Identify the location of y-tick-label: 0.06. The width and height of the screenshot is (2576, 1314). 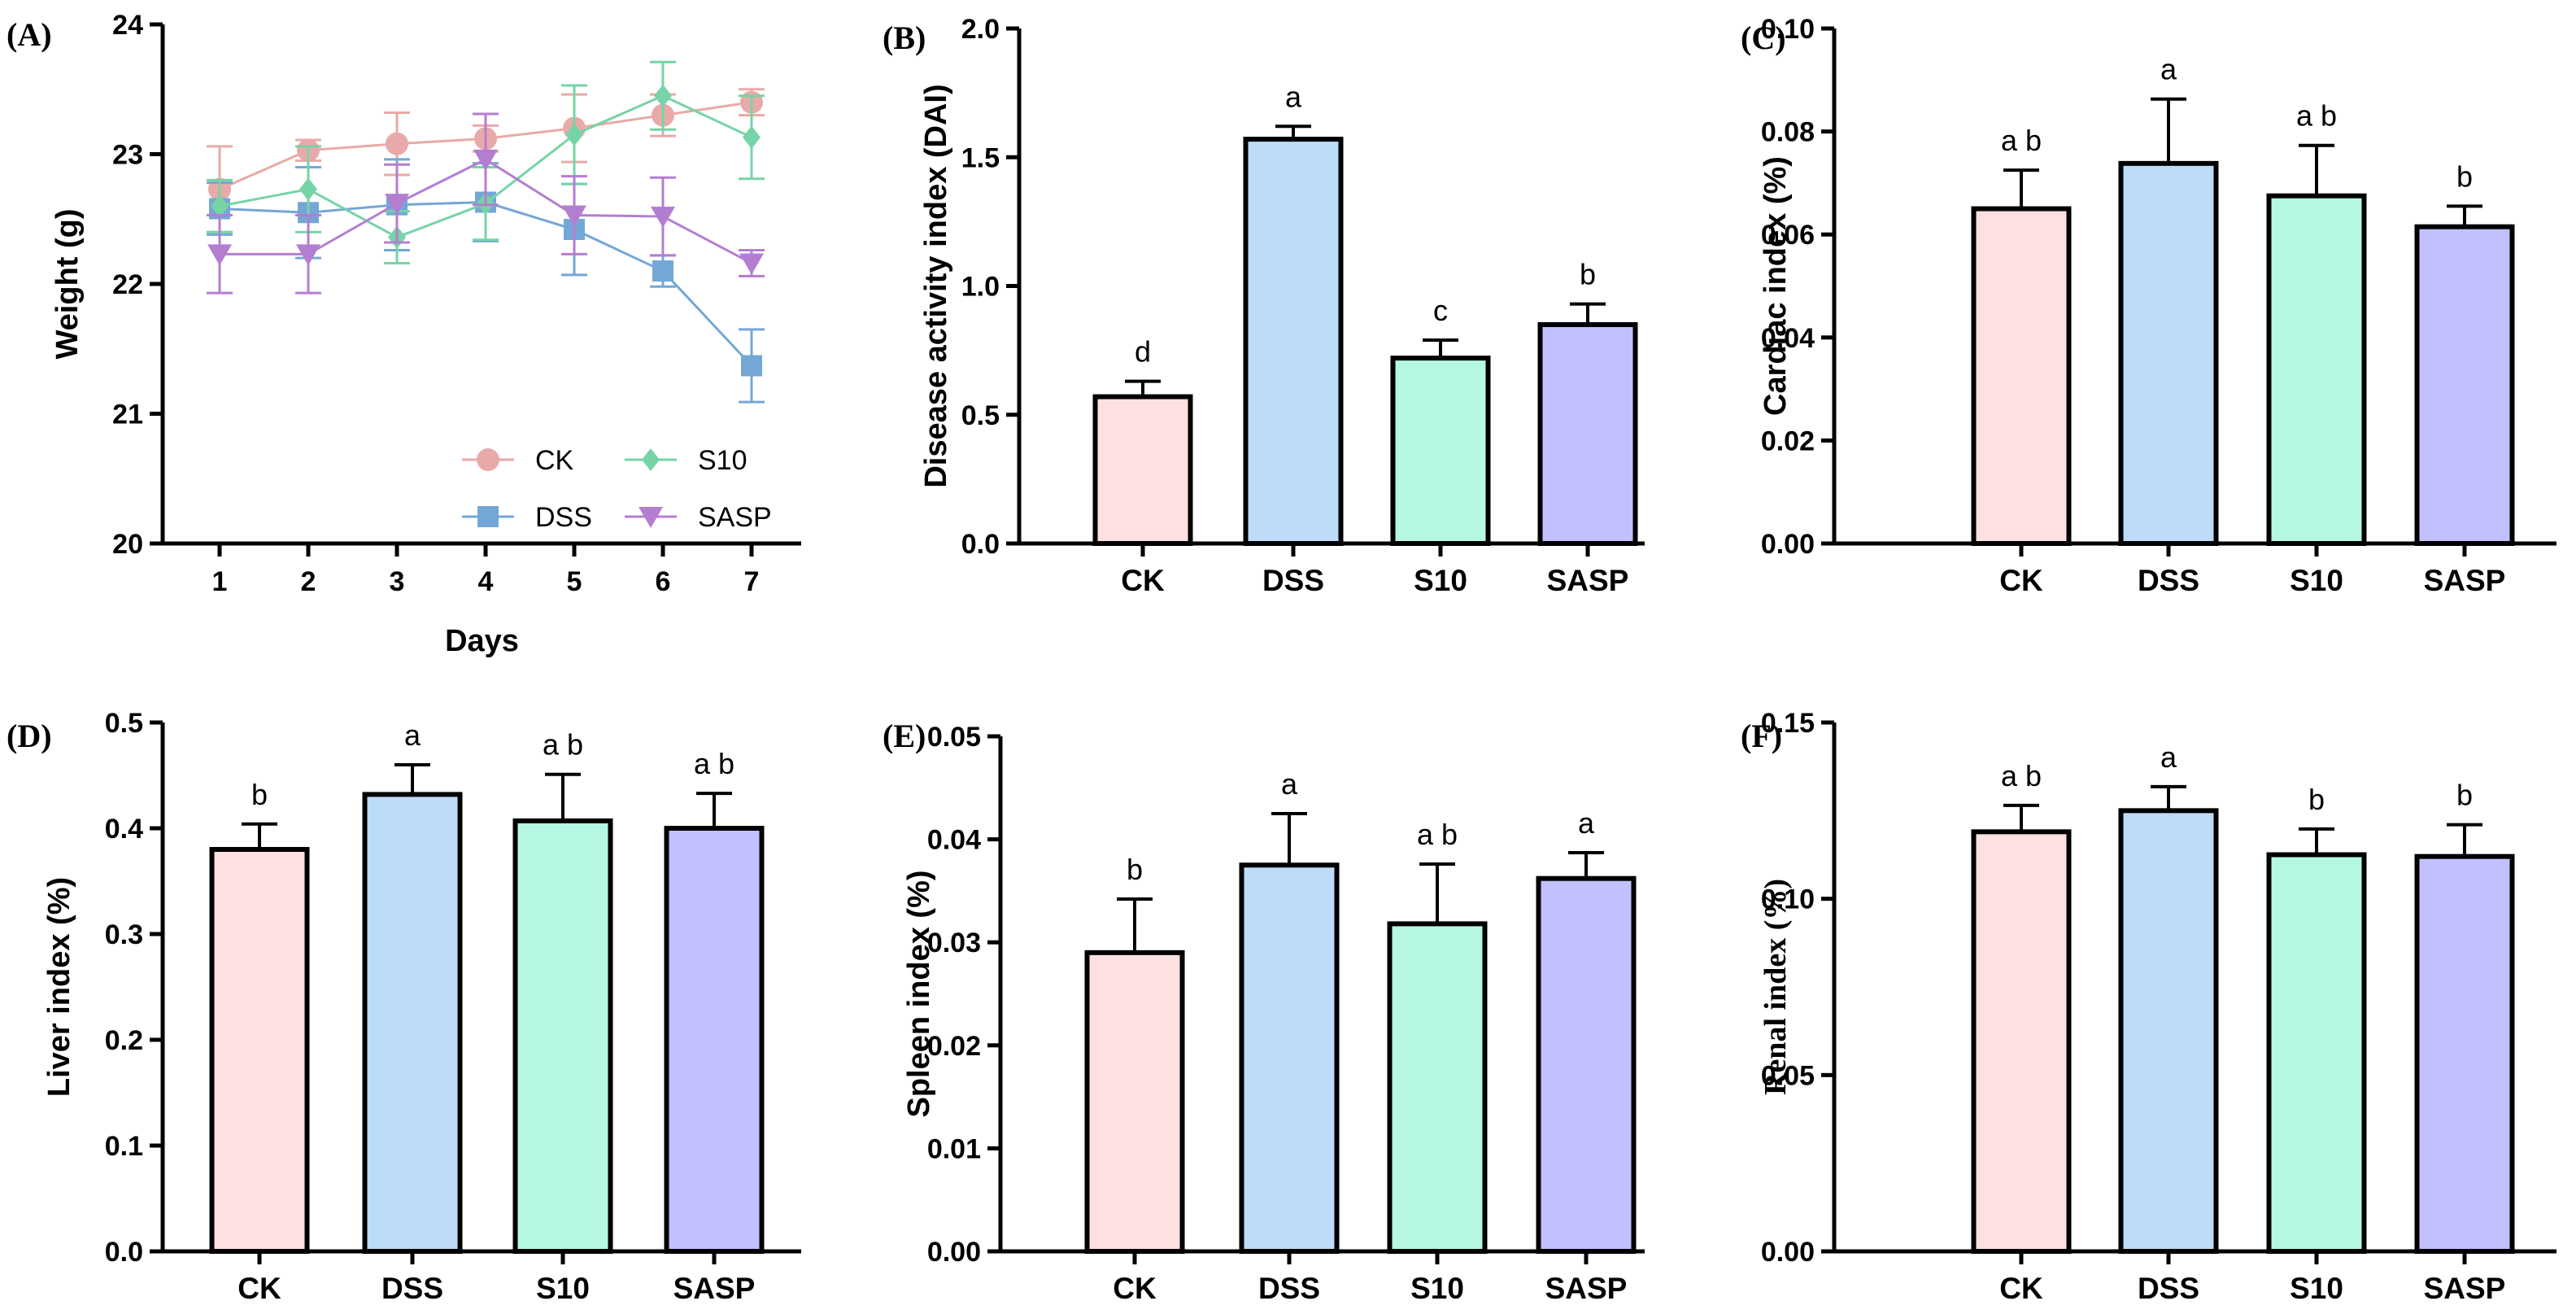
(1788, 235).